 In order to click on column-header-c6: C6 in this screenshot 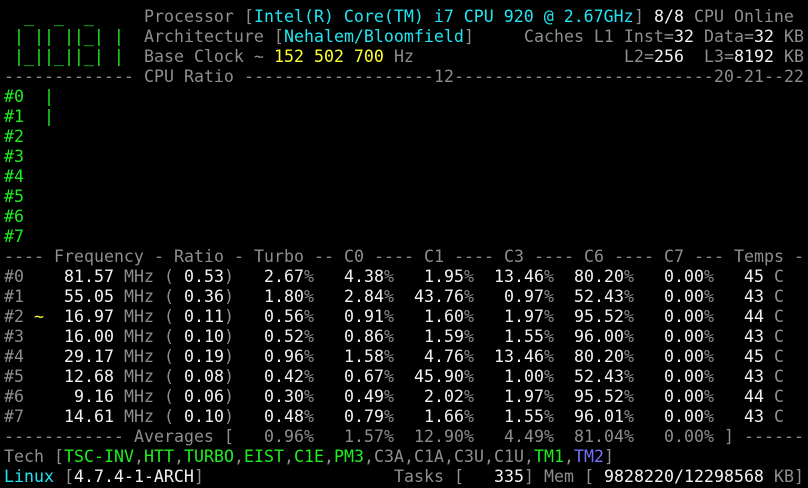, I will do `click(594, 256)`.